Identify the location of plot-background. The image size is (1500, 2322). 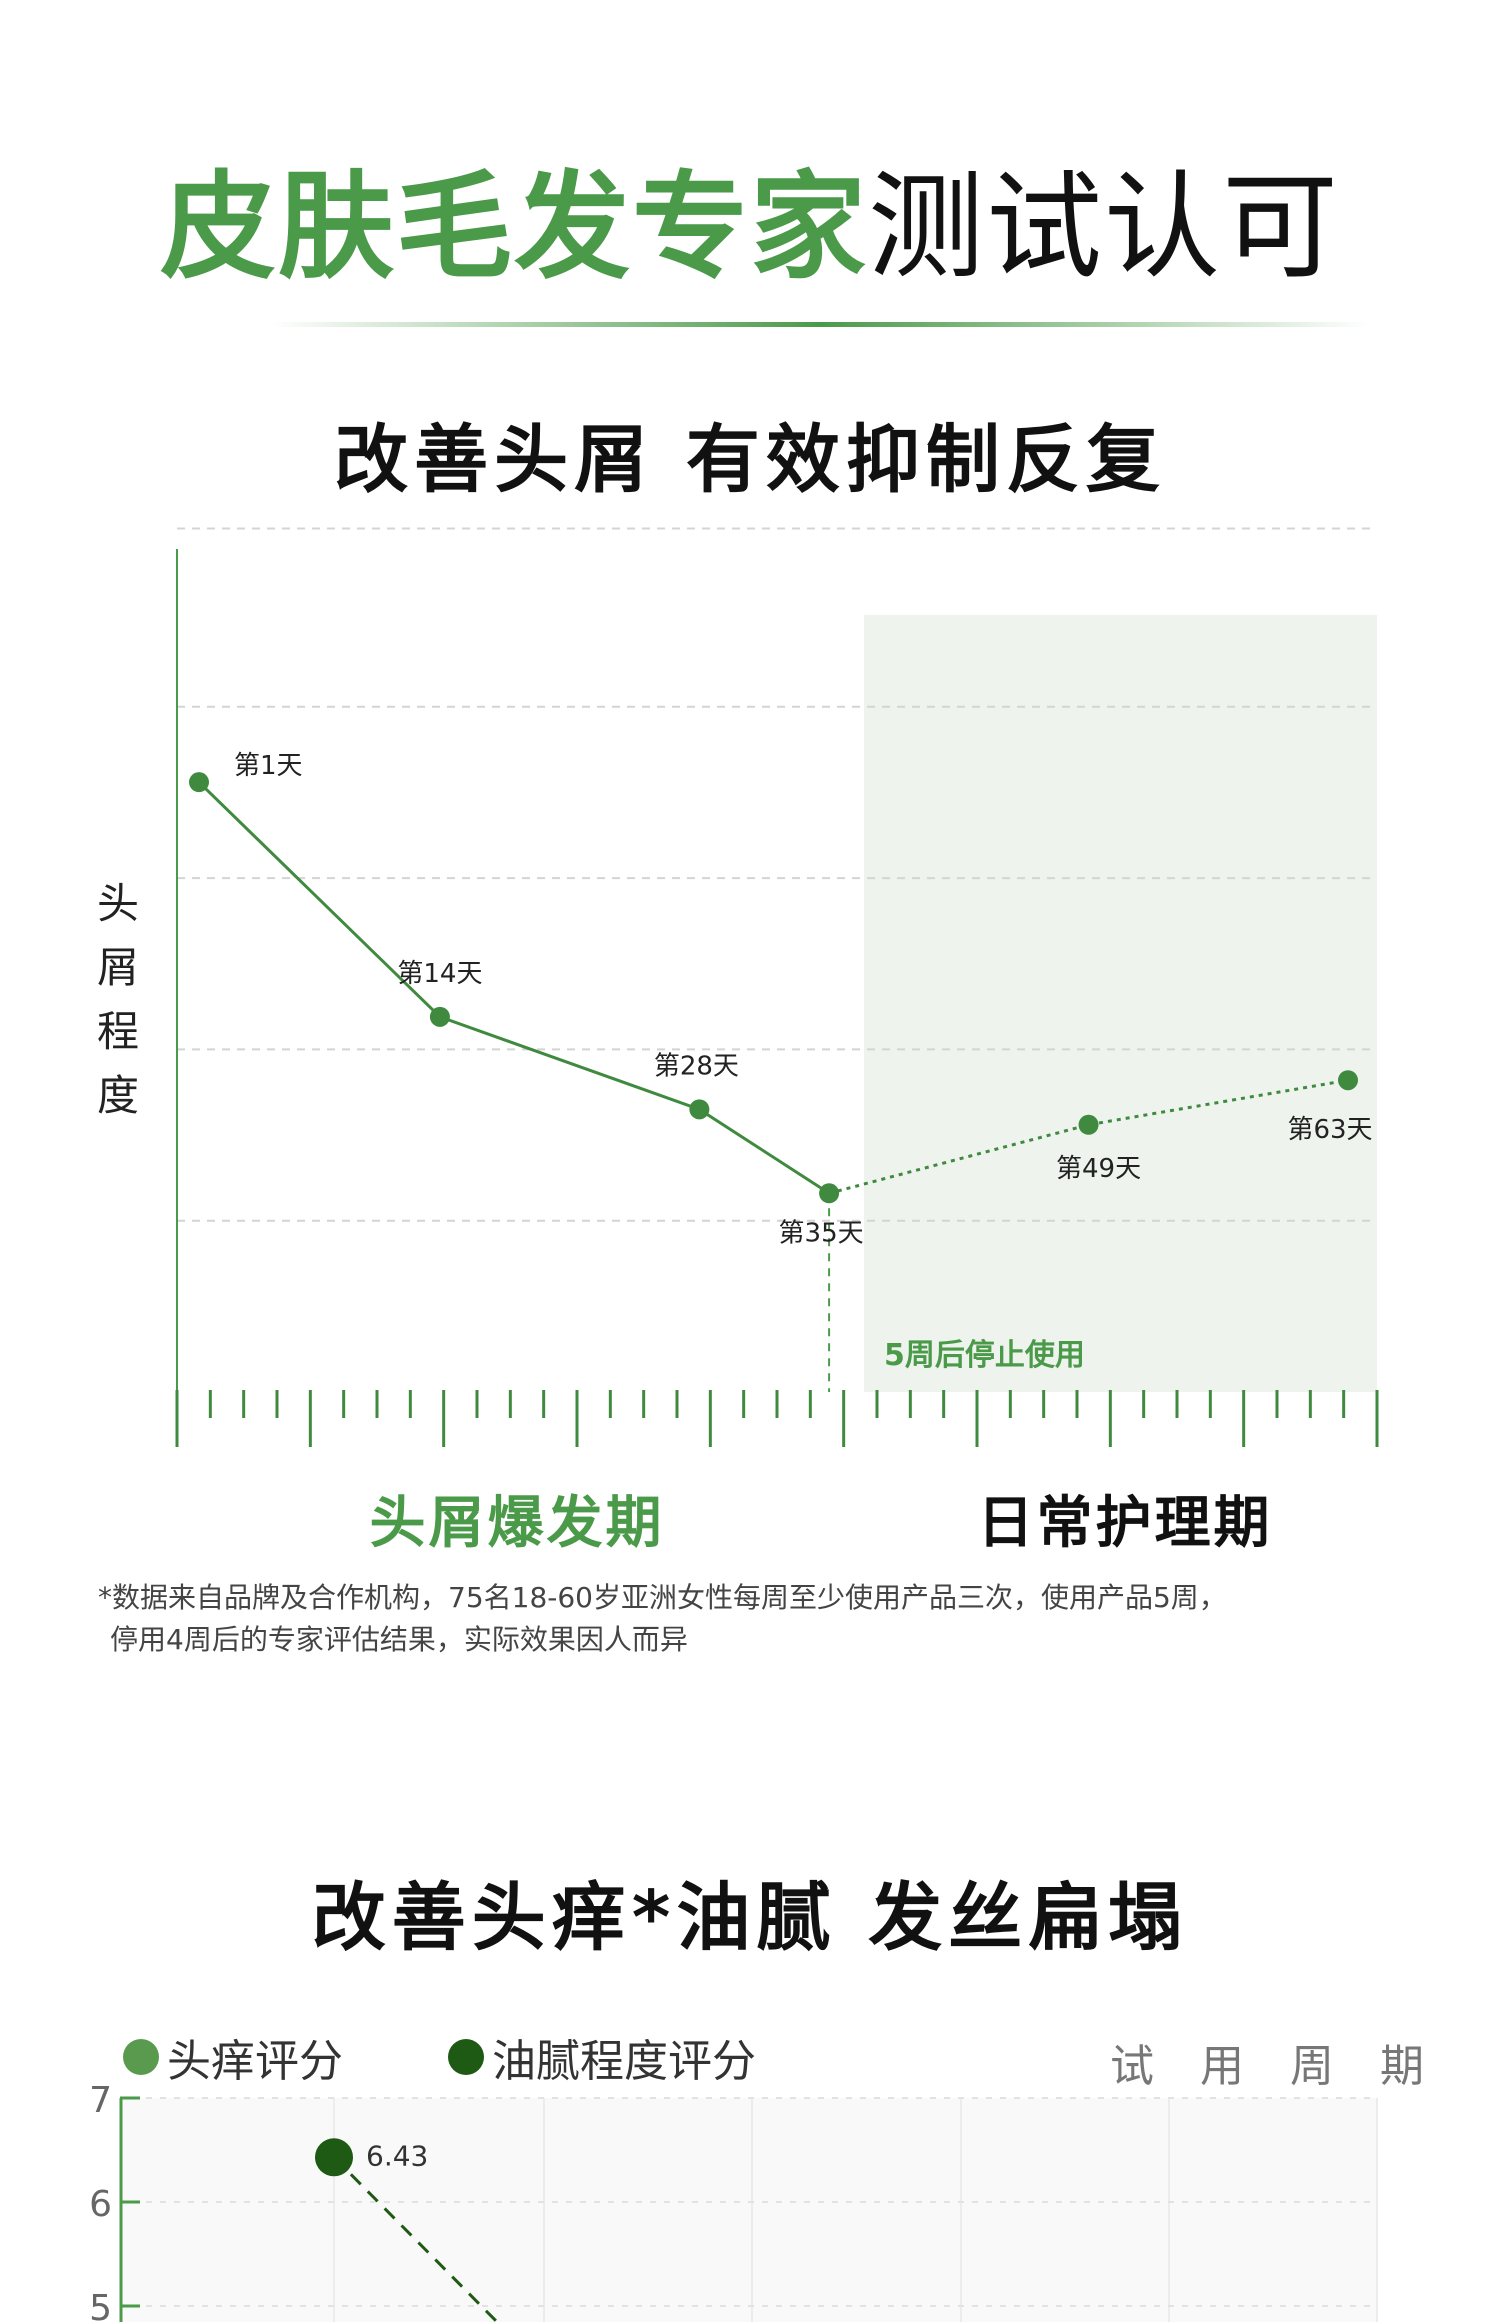
(749, 2210).